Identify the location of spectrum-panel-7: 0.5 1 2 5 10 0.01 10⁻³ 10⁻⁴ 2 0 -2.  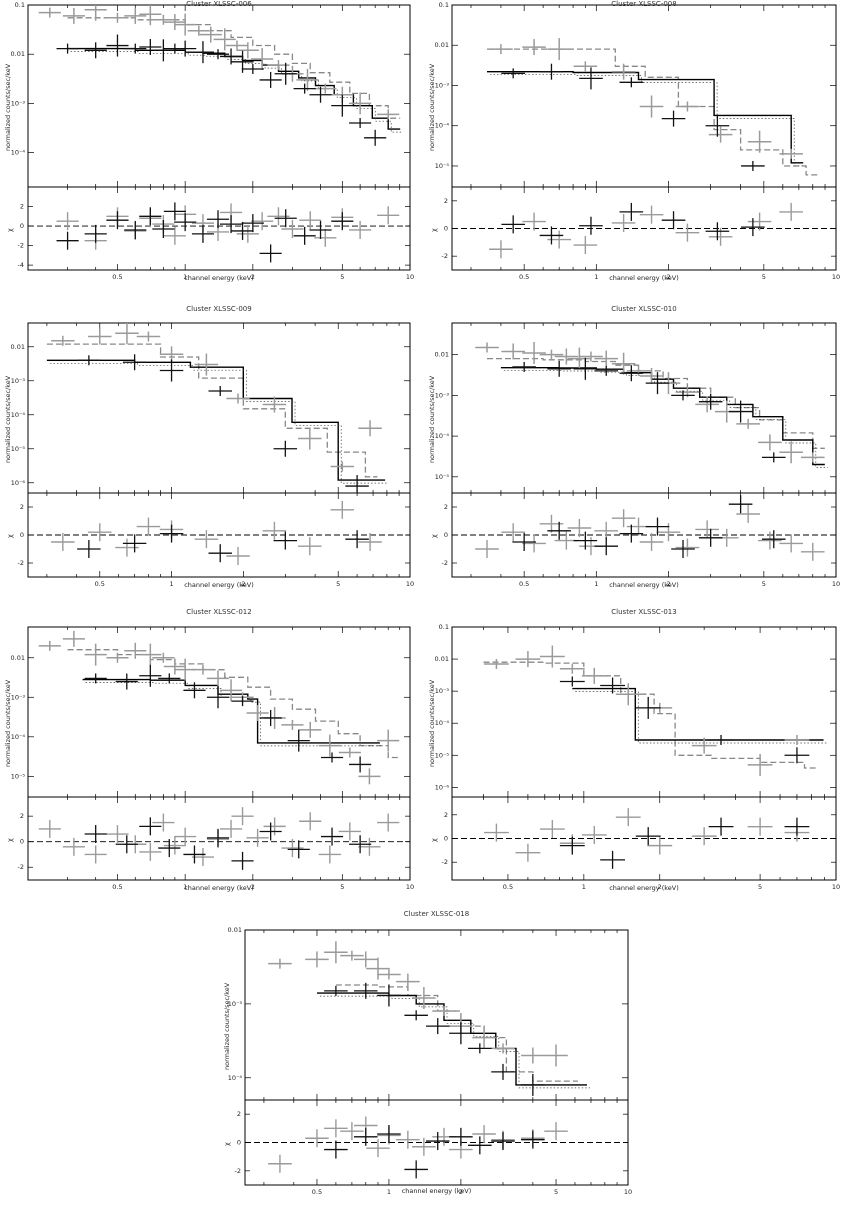
(430, 1061).